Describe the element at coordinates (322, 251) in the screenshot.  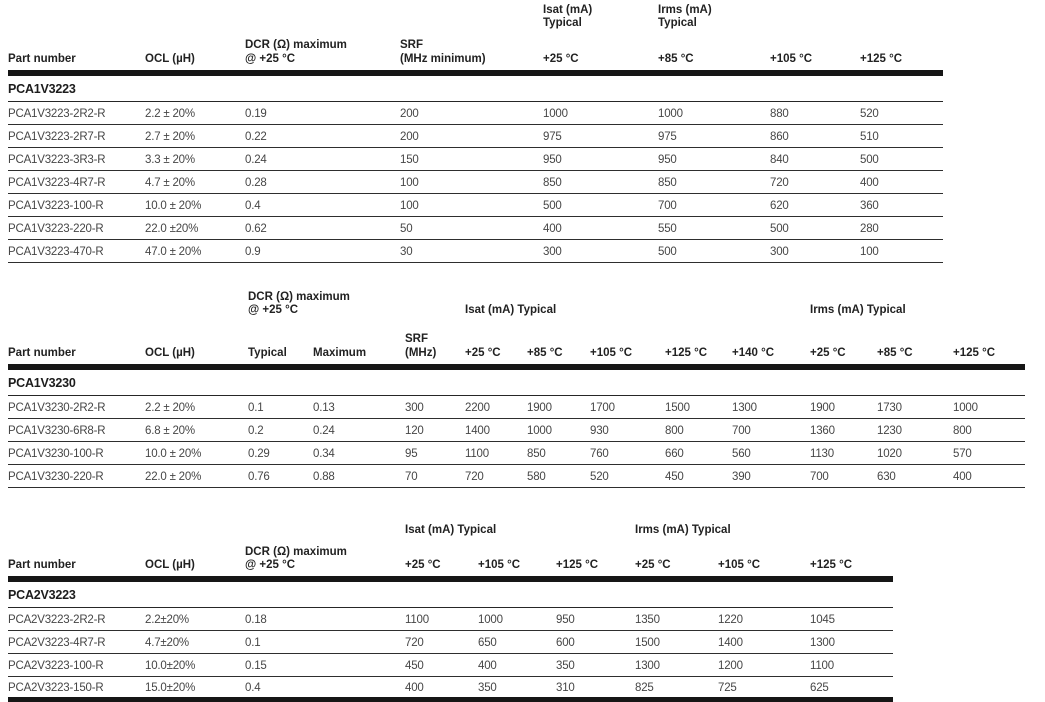
I see `cell-dcr: 0.9` at that location.